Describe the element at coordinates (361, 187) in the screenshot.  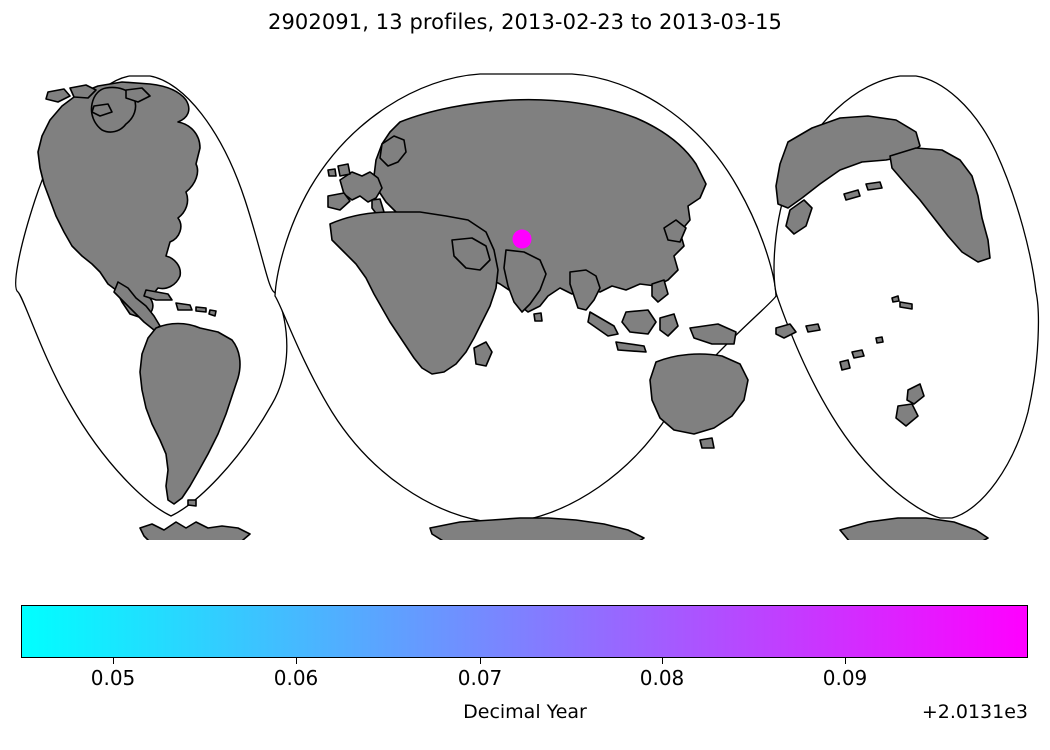
I see `europe-west` at that location.